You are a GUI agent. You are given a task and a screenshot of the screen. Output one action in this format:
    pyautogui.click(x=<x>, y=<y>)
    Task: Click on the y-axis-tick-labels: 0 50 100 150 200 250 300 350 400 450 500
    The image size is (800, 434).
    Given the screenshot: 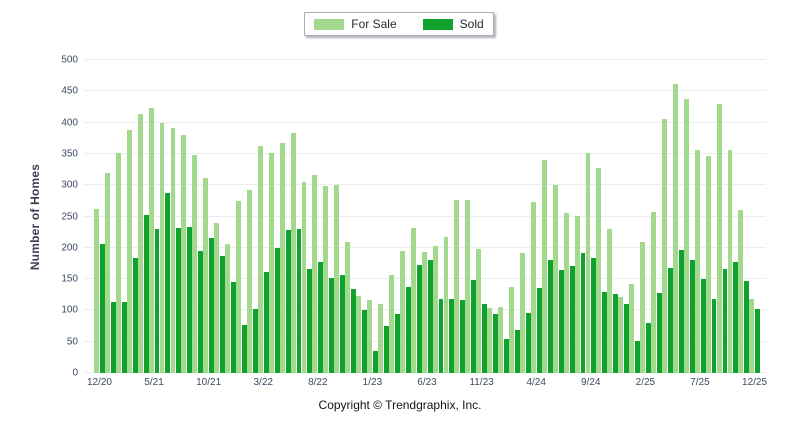 What is the action you would take?
    pyautogui.click(x=39, y=217)
    